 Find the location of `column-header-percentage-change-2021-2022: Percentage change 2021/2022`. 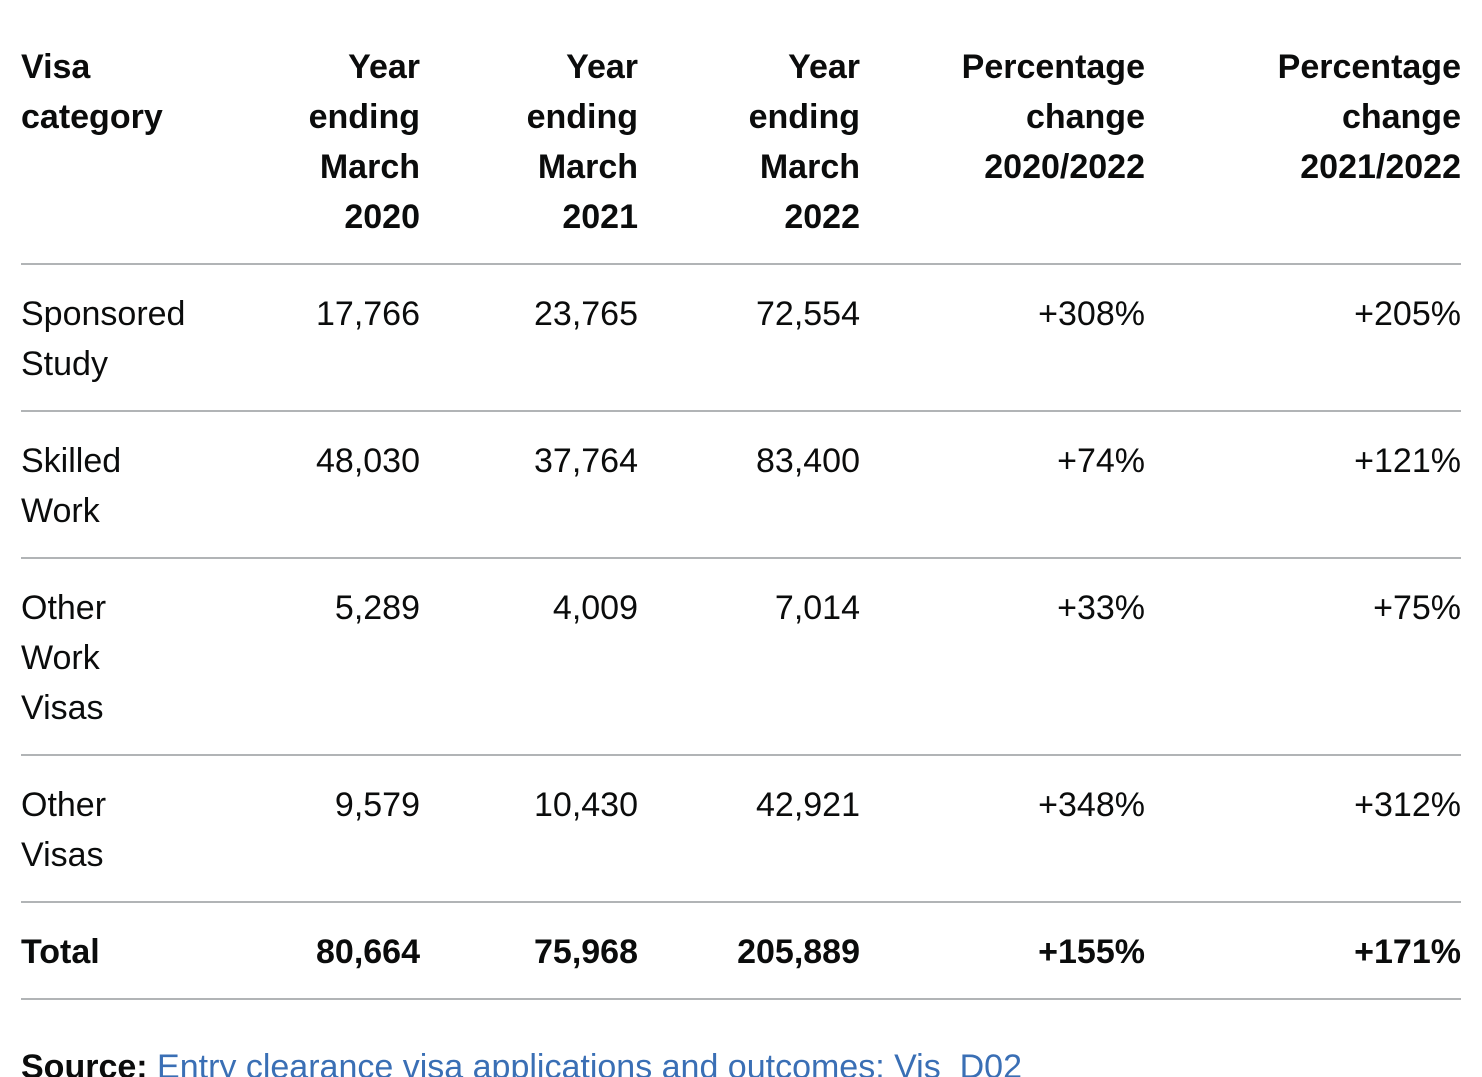

column-header-percentage-change-2021-2022: Percentage change 2021/2022 is located at coordinates (1303, 141).